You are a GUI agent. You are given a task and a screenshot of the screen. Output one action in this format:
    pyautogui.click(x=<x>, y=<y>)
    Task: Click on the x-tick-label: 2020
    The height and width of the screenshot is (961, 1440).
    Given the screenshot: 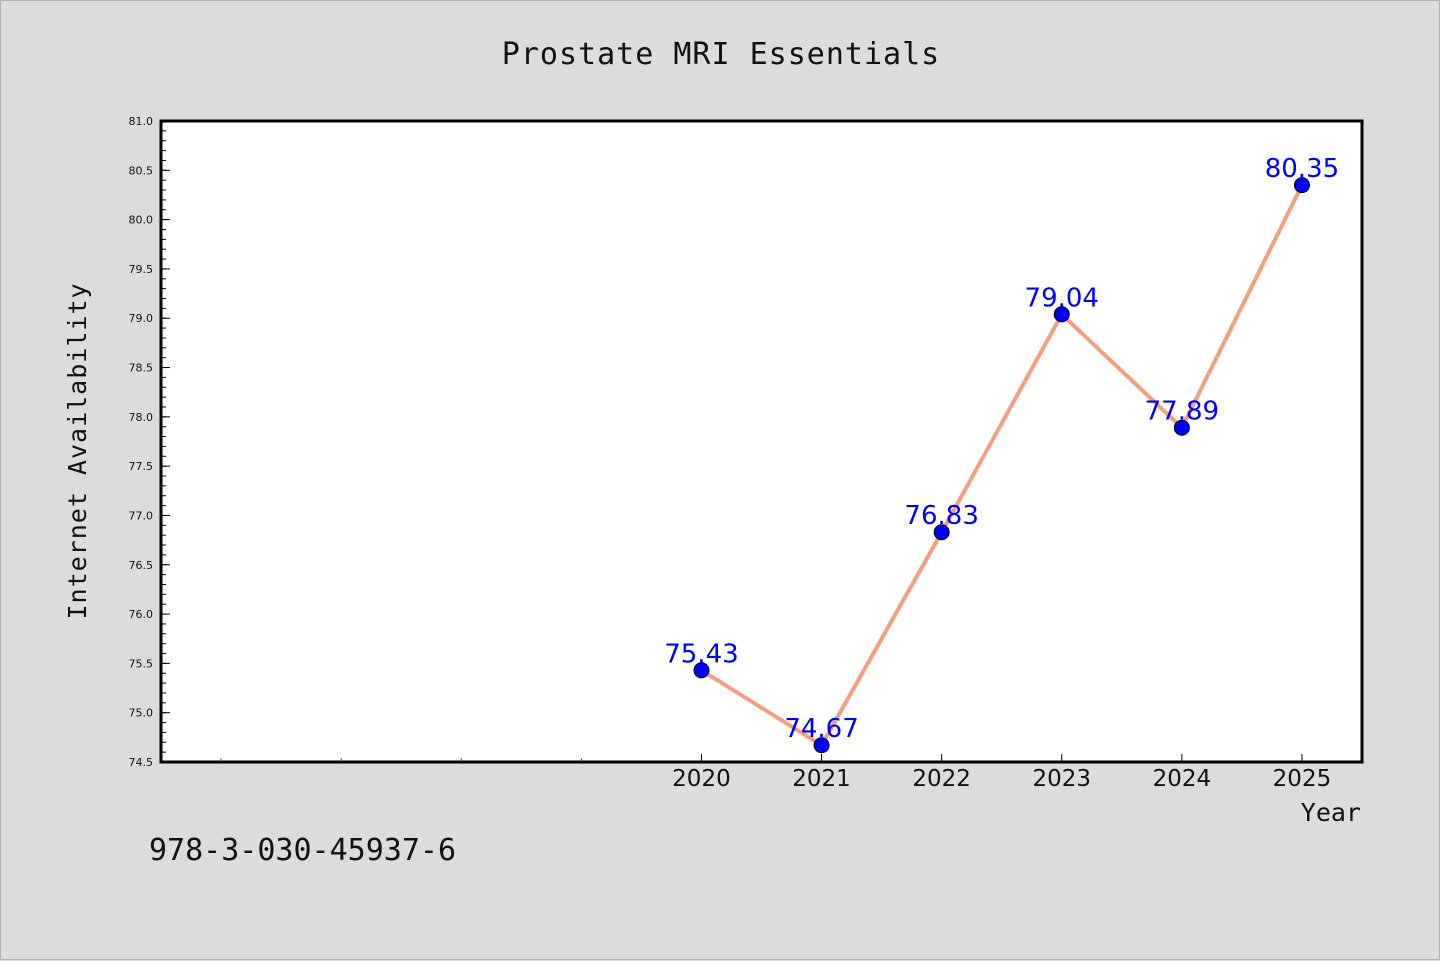 What is the action you would take?
    pyautogui.click(x=701, y=779)
    